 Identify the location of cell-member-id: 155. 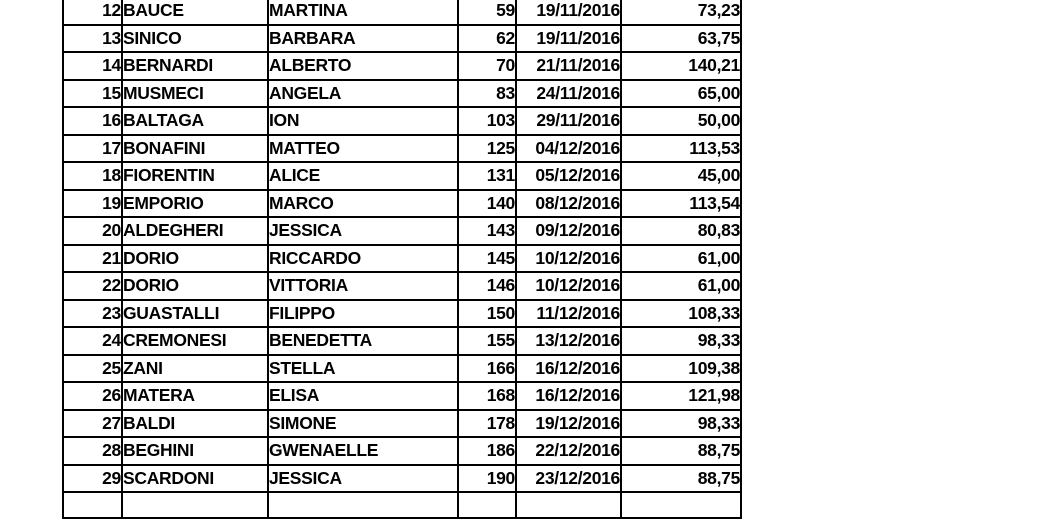
(487, 341).